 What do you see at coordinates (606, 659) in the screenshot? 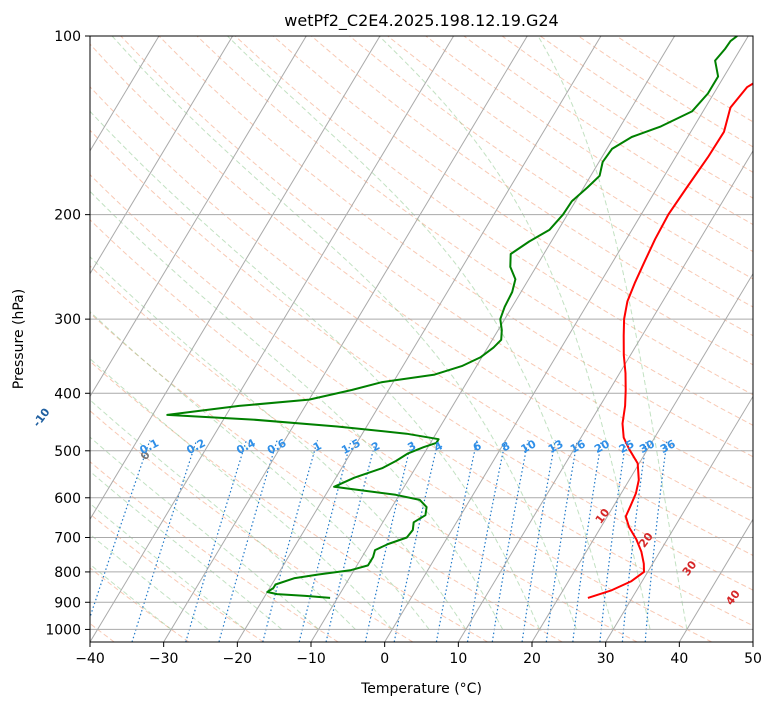
I see `x-tick-label: 30` at bounding box center [606, 659].